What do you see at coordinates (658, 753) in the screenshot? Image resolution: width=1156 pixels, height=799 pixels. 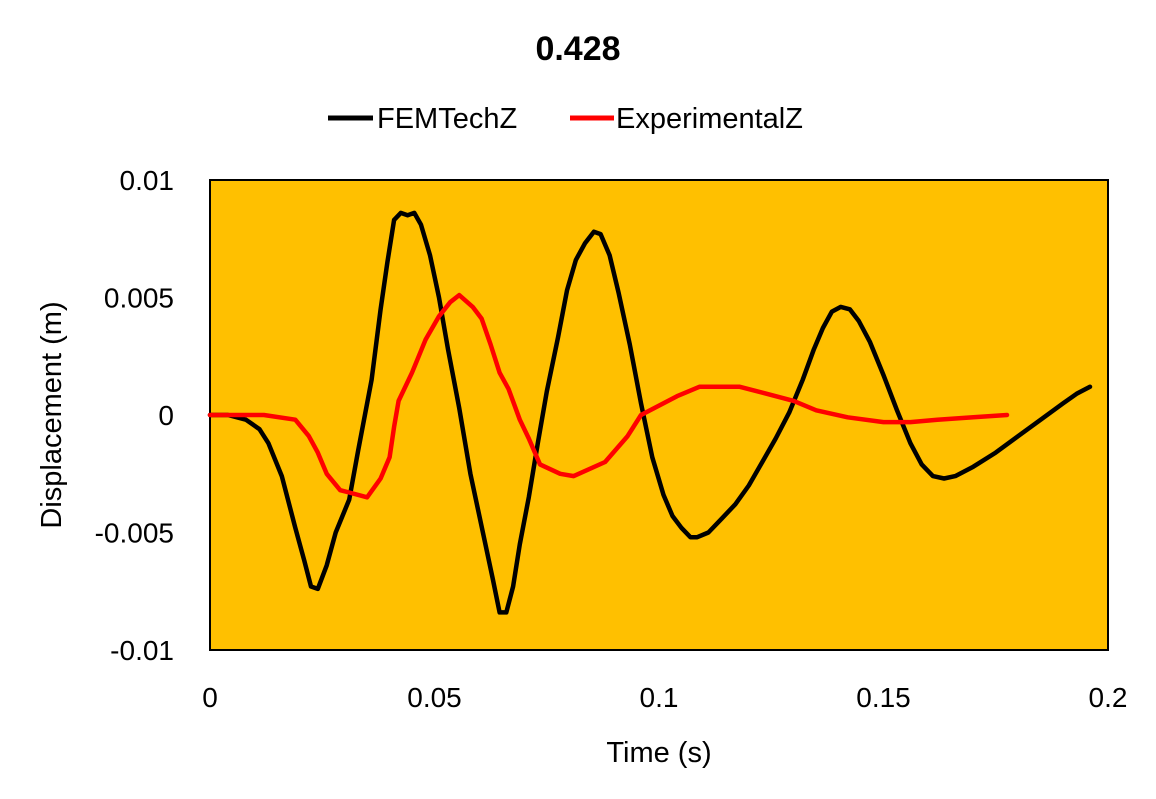 I see `x-axis-title: Time (s)` at bounding box center [658, 753].